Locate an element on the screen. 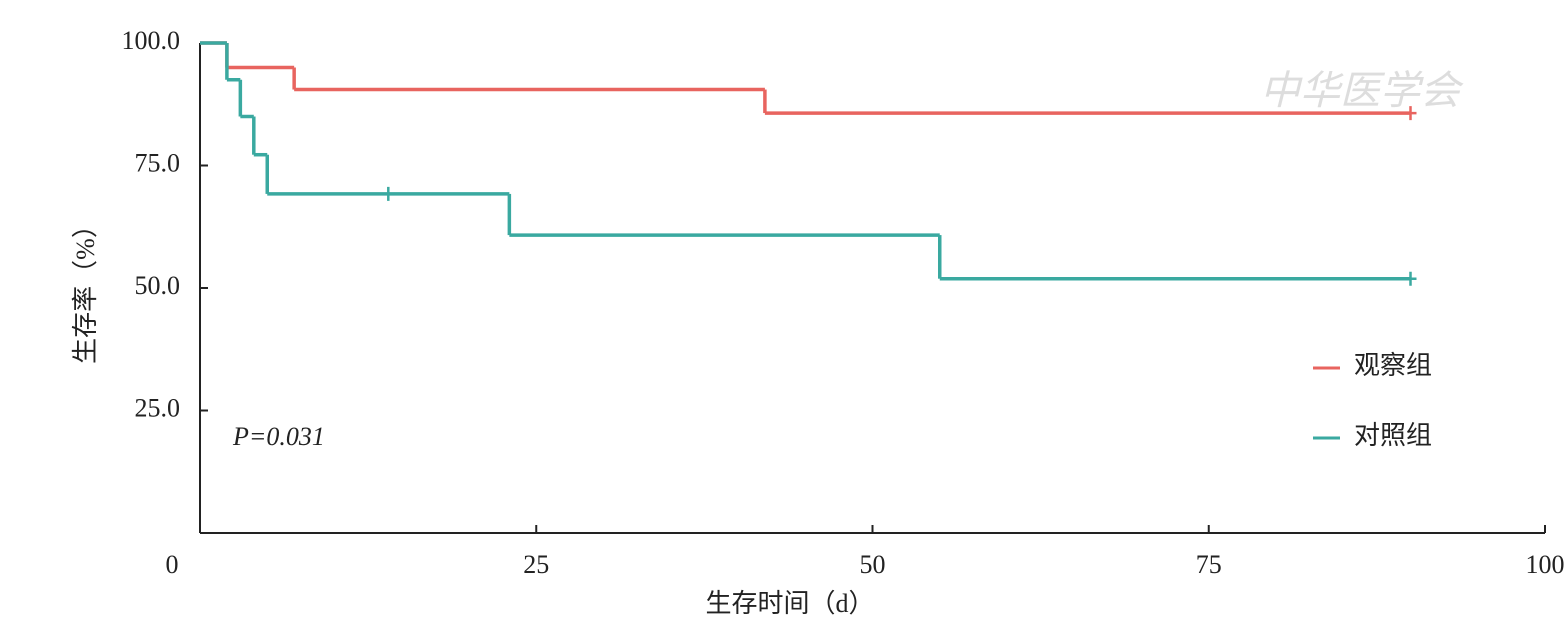 Image resolution: width=1564 pixels, height=637 pixels. legend-label: 对照组 is located at coordinates (1393, 435).